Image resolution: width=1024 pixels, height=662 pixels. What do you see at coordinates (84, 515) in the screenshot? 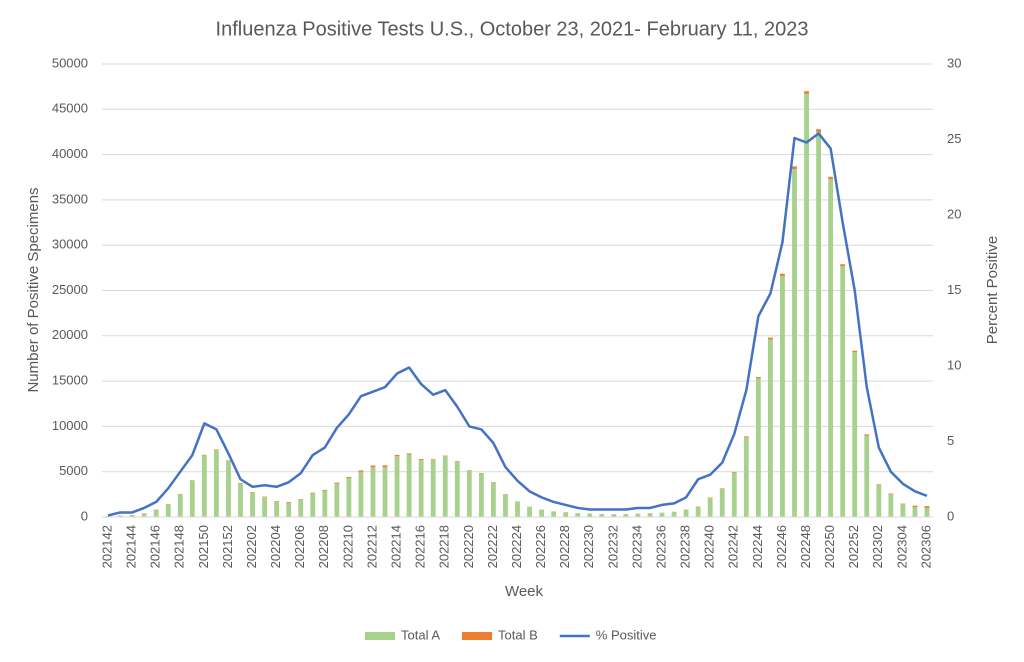
I see `y-tick-label: 0` at bounding box center [84, 515].